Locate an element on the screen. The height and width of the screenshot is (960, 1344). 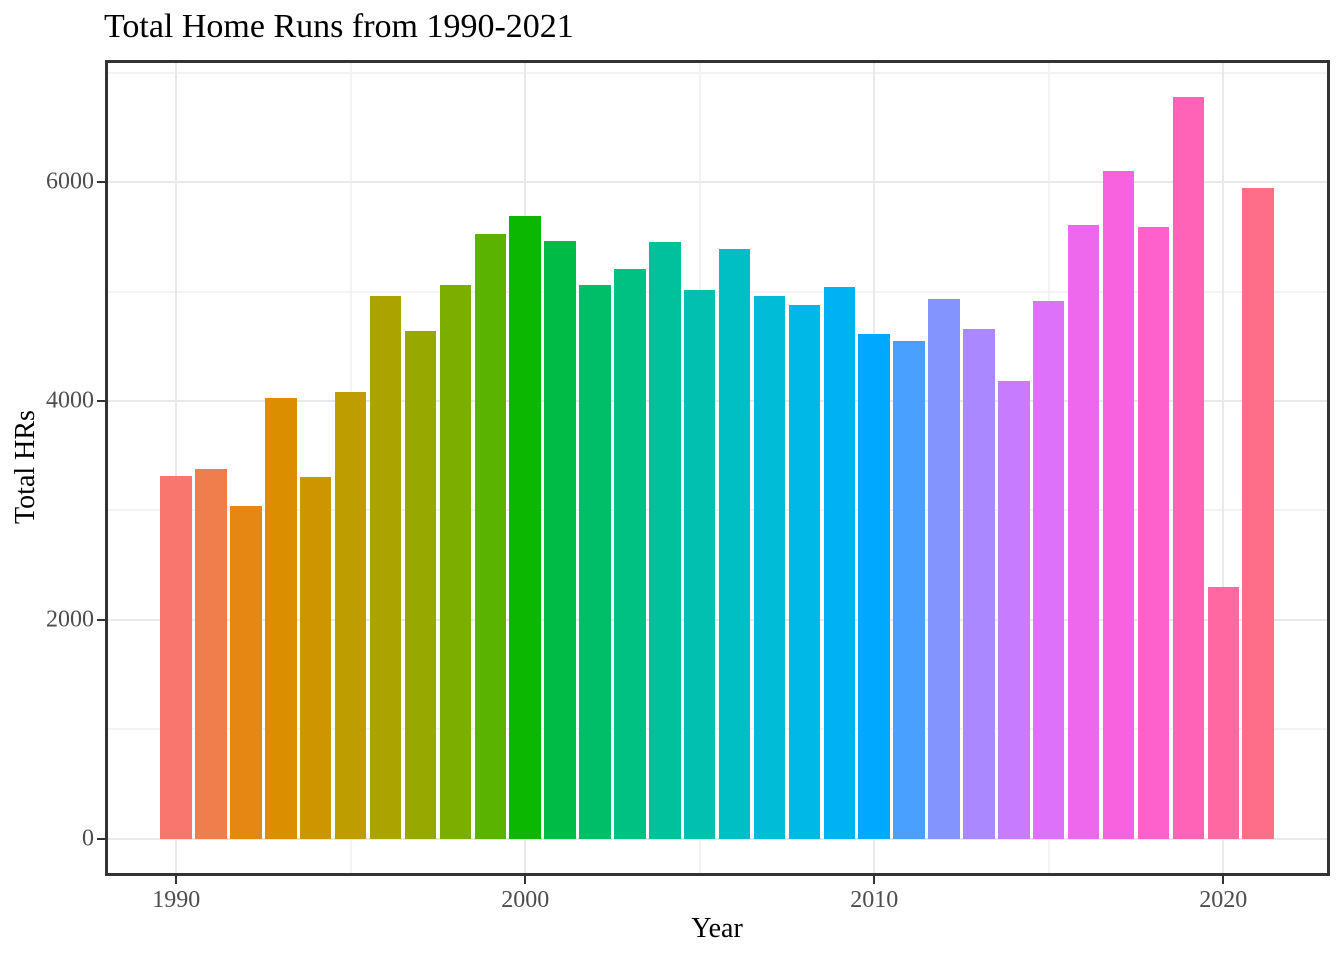
bar-2017 is located at coordinates (1118, 504).